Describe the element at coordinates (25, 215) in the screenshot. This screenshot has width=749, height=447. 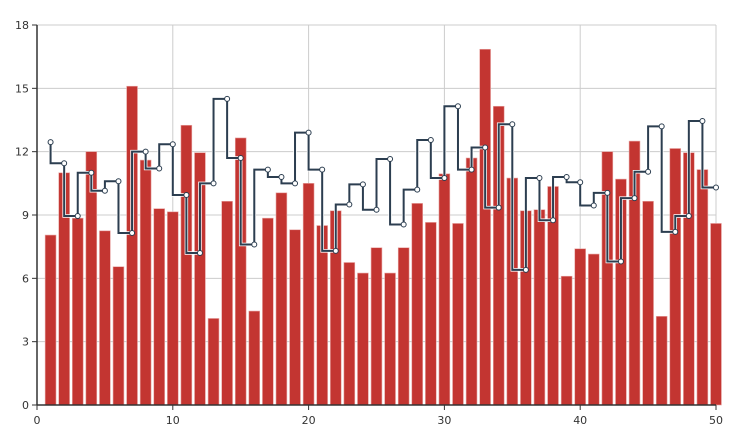
I see `y-tick-label: 9` at that location.